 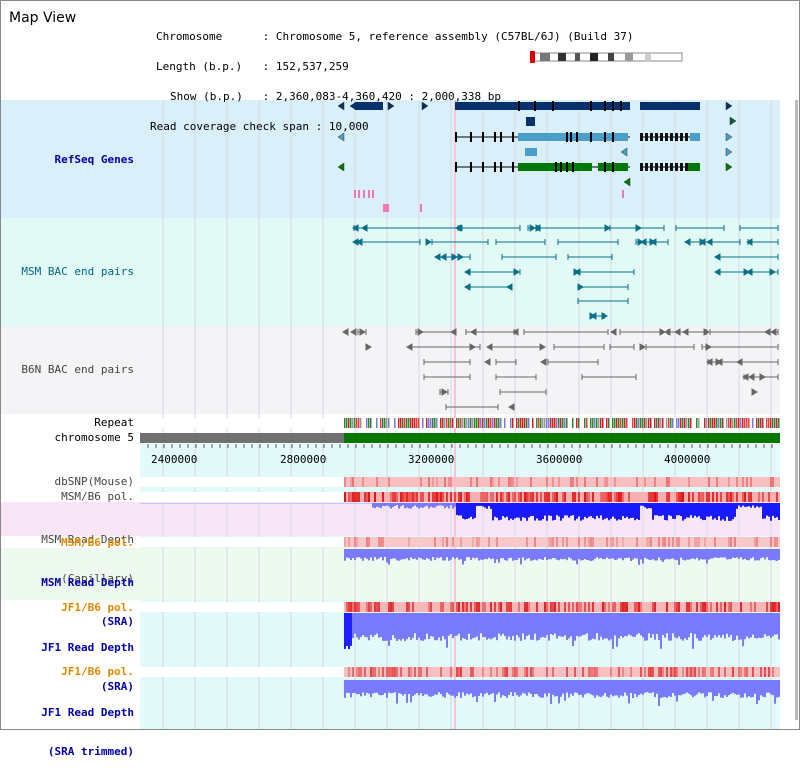 I want to click on msm-pol-label-2: MSM/B6 pol., so click(x=97, y=542).